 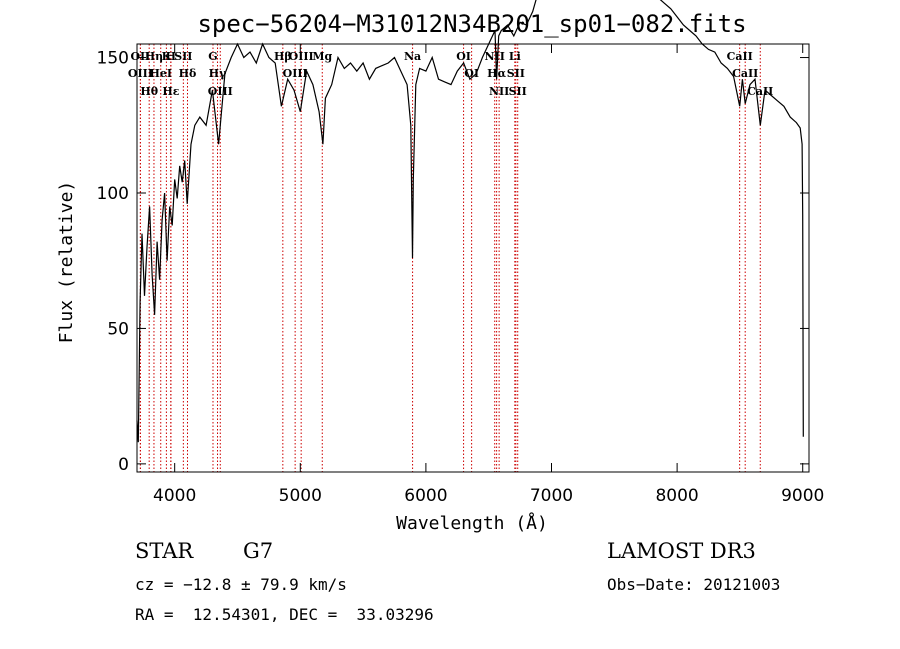 I want to click on line-label: OII, so click(x=140, y=56).